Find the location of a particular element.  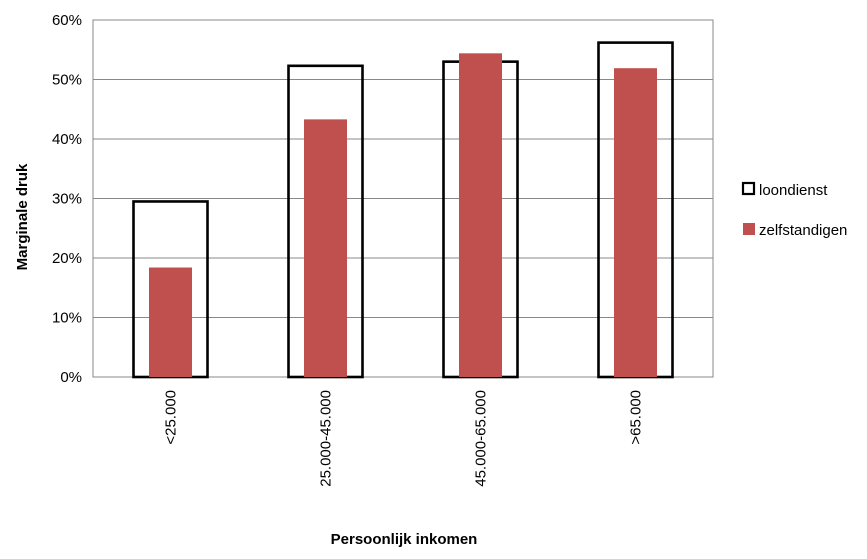

x-axis-title: Persoonlijk inkomen is located at coordinates (404, 539).